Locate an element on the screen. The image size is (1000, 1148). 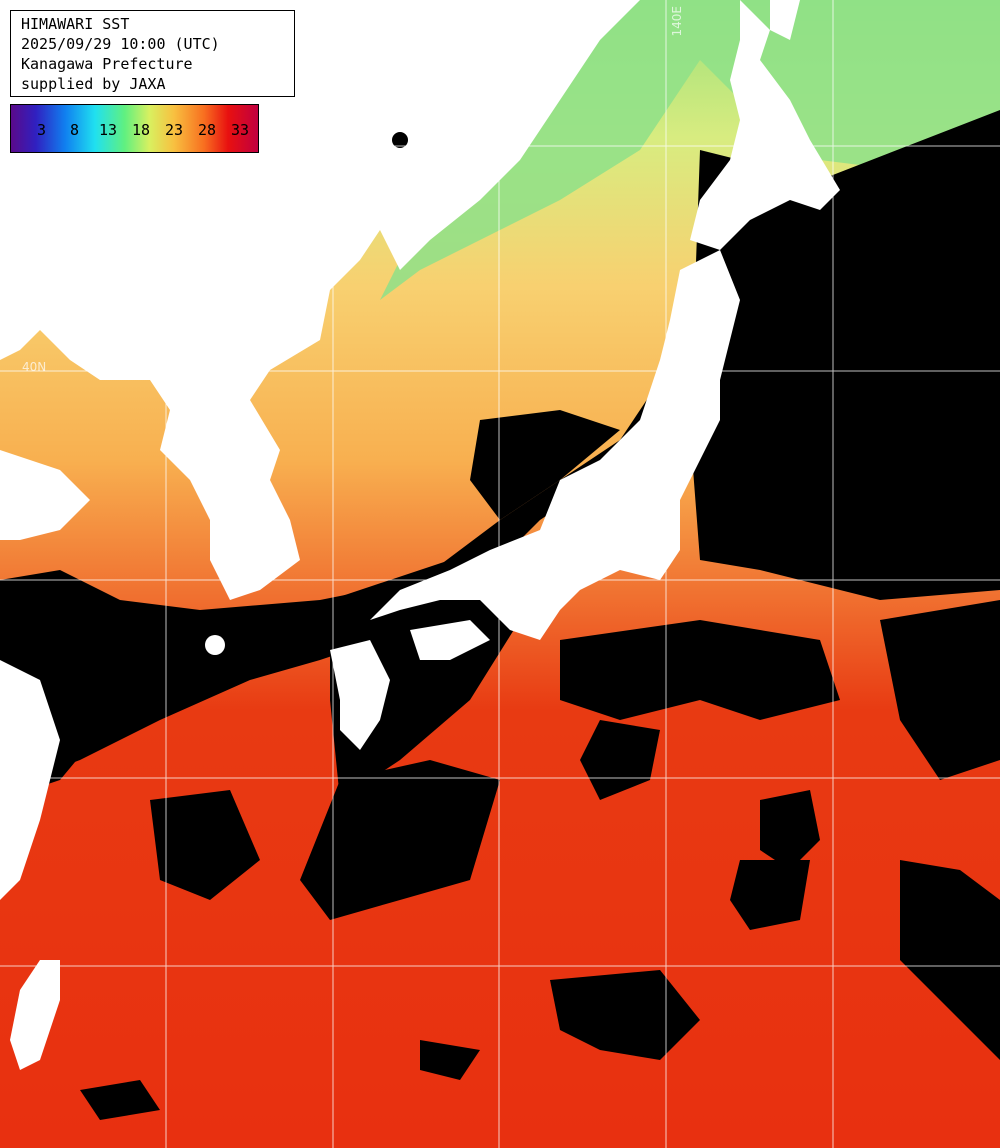
color-scale-legend: 3 8 13 18 23 28 33 is located at coordinates (134, 128).